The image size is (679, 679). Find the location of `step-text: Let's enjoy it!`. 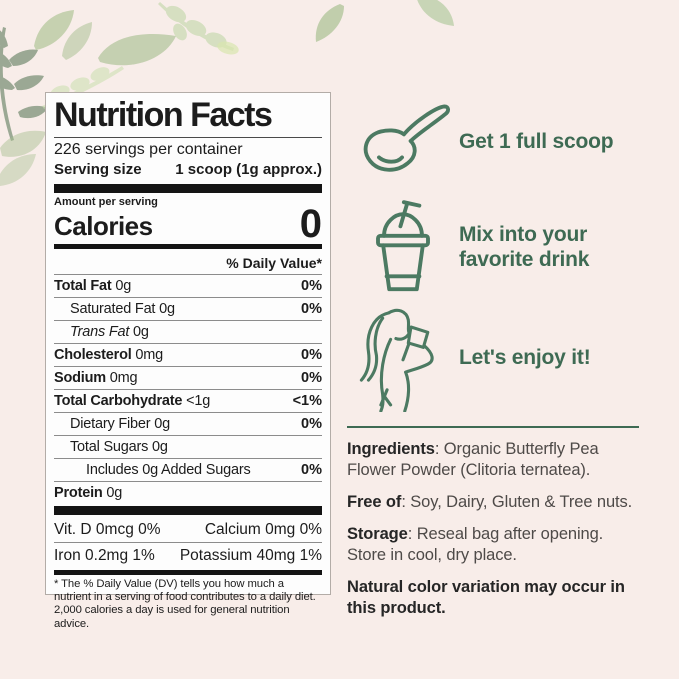

step-text: Let's enjoy it! is located at coordinates (525, 358).